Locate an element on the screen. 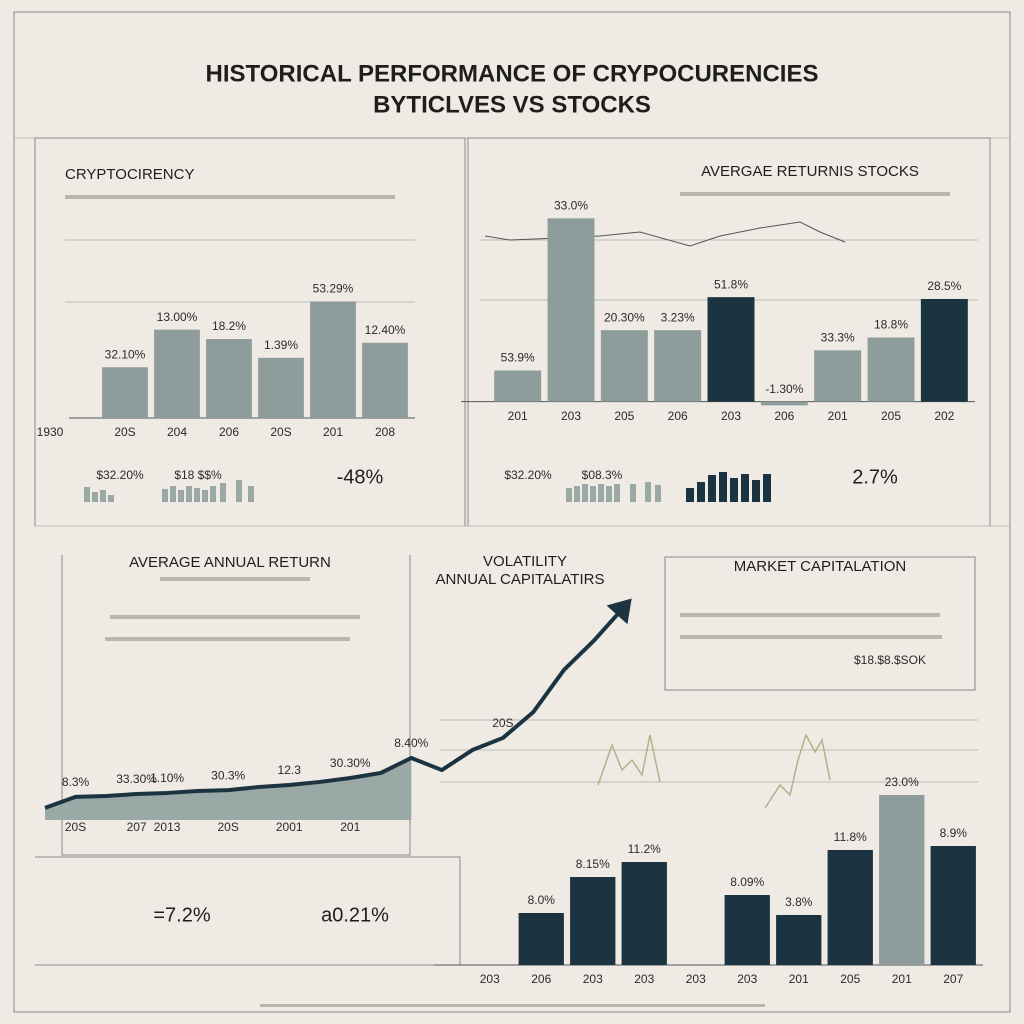 Image resolution: width=1024 pixels, height=1024 pixels. chart-title: AVERAGE ANNUAL RETURN is located at coordinates (230, 562).